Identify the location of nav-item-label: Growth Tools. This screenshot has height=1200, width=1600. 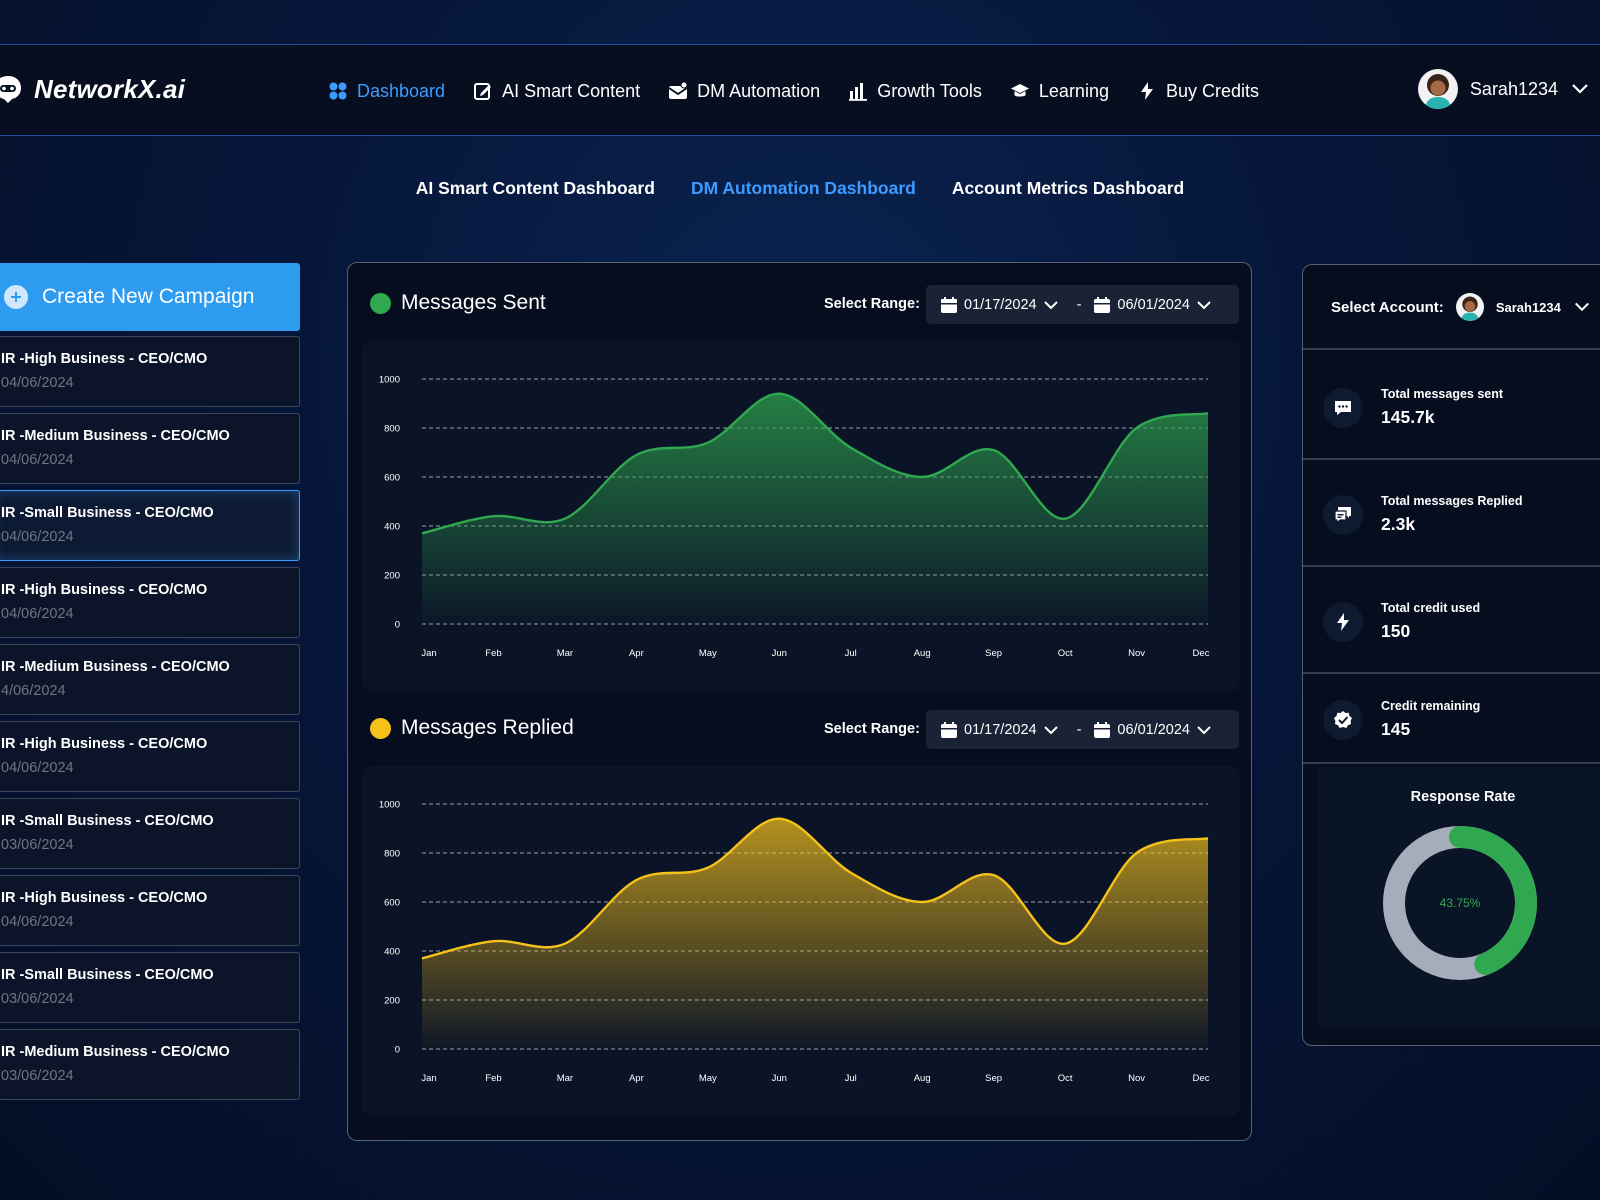
(929, 90).